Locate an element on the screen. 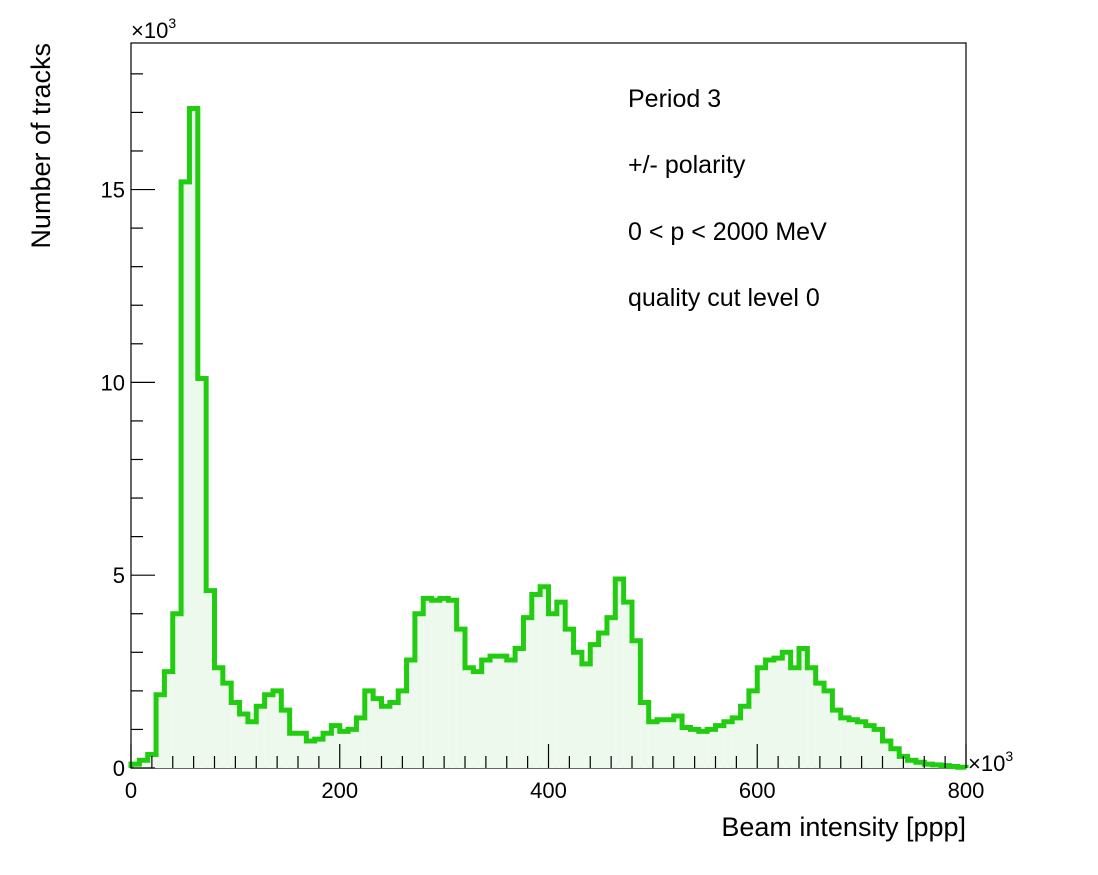  y-axis-title: Number of tracks is located at coordinates (41, 146).